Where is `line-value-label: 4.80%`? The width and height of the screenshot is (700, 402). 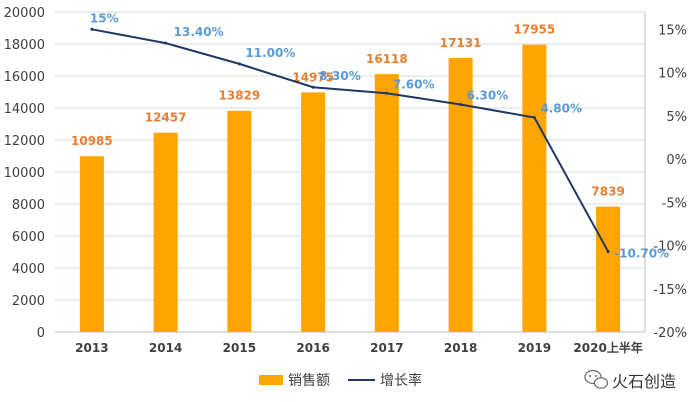 line-value-label: 4.80% is located at coordinates (561, 109).